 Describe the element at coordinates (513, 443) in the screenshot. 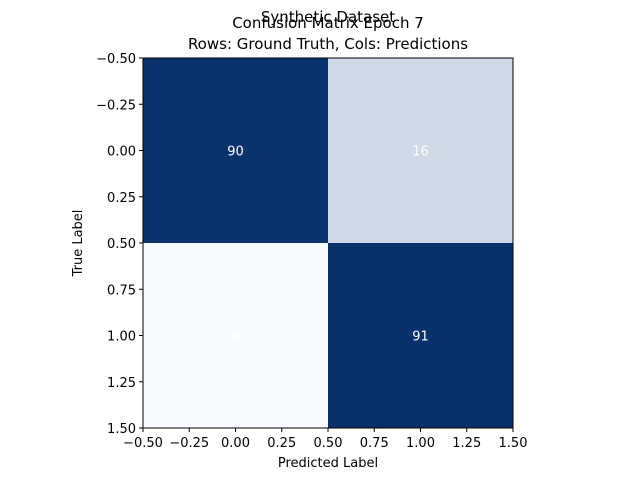

I see `x-tick-label: 1.50` at that location.